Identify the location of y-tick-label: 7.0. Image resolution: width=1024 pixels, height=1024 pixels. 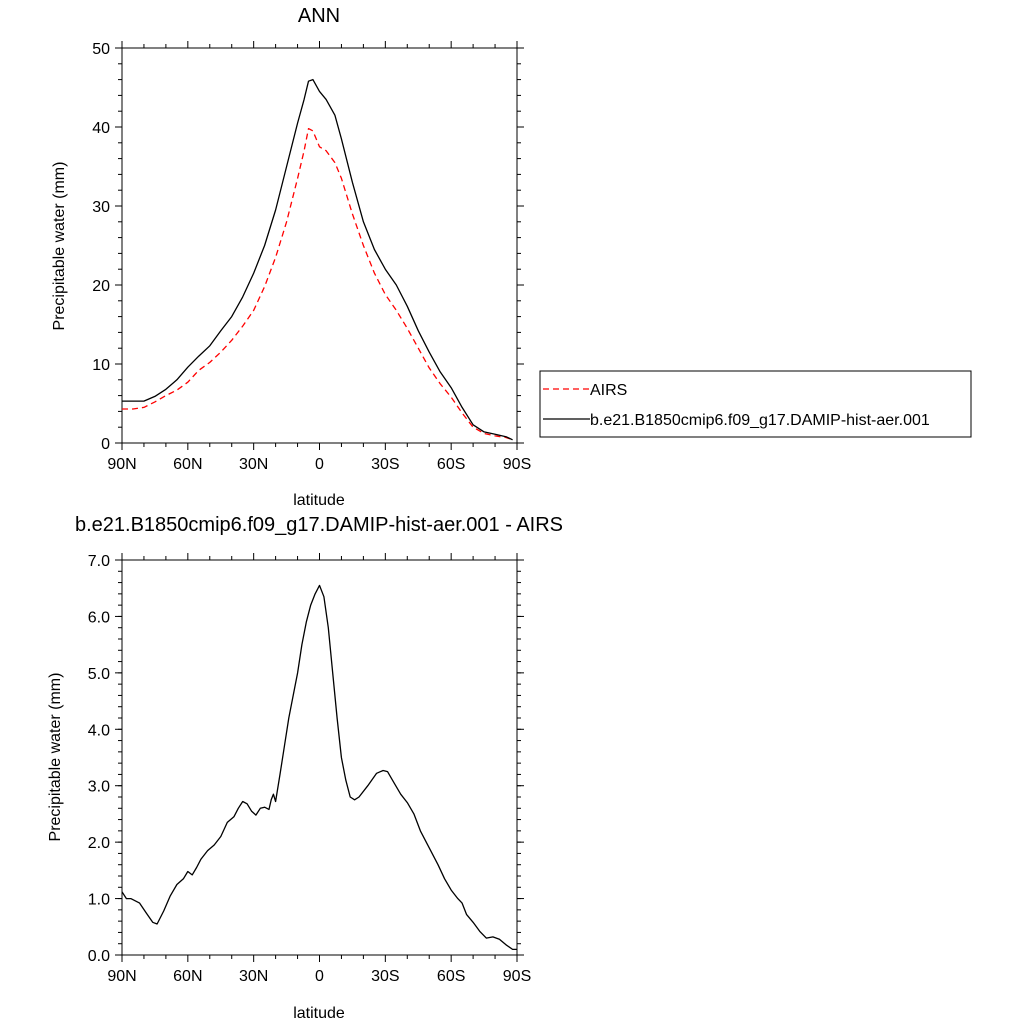
(99, 561).